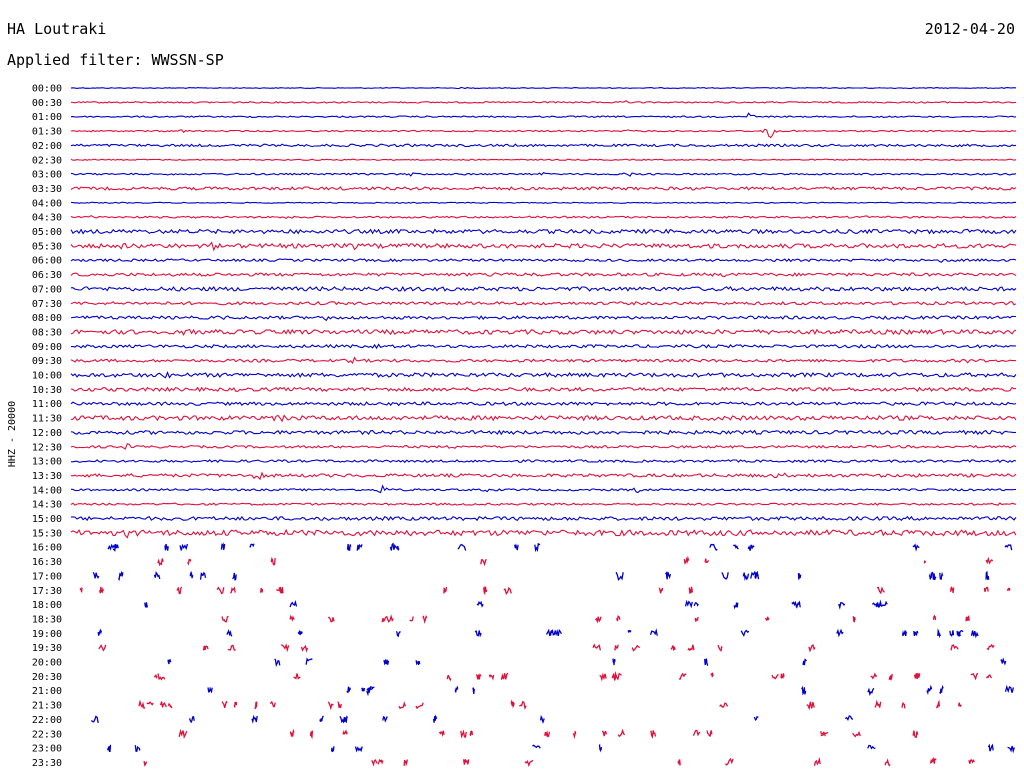  Describe the element at coordinates (47, 304) in the screenshot. I see `time-label-0730: 07:30` at that location.